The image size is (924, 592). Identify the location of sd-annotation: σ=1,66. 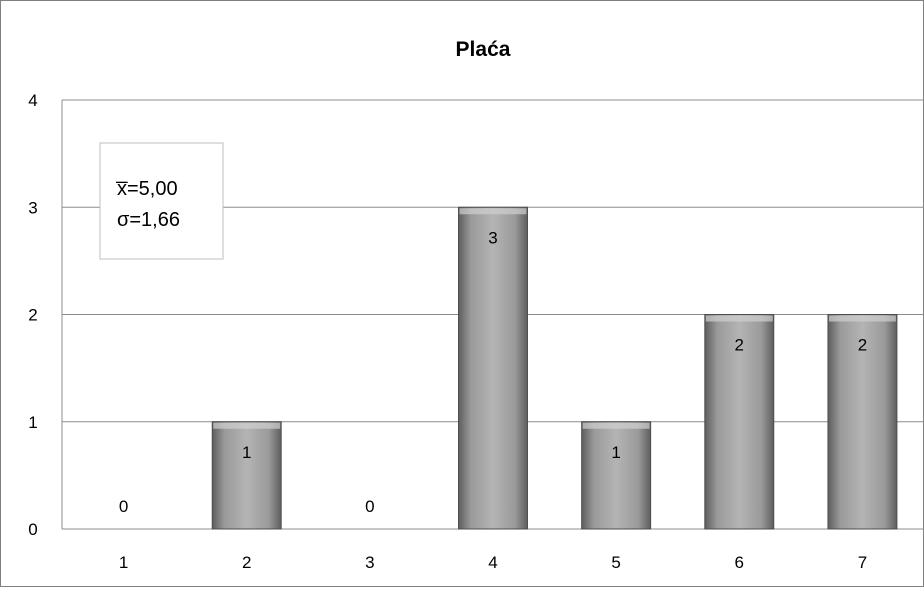
(148, 220).